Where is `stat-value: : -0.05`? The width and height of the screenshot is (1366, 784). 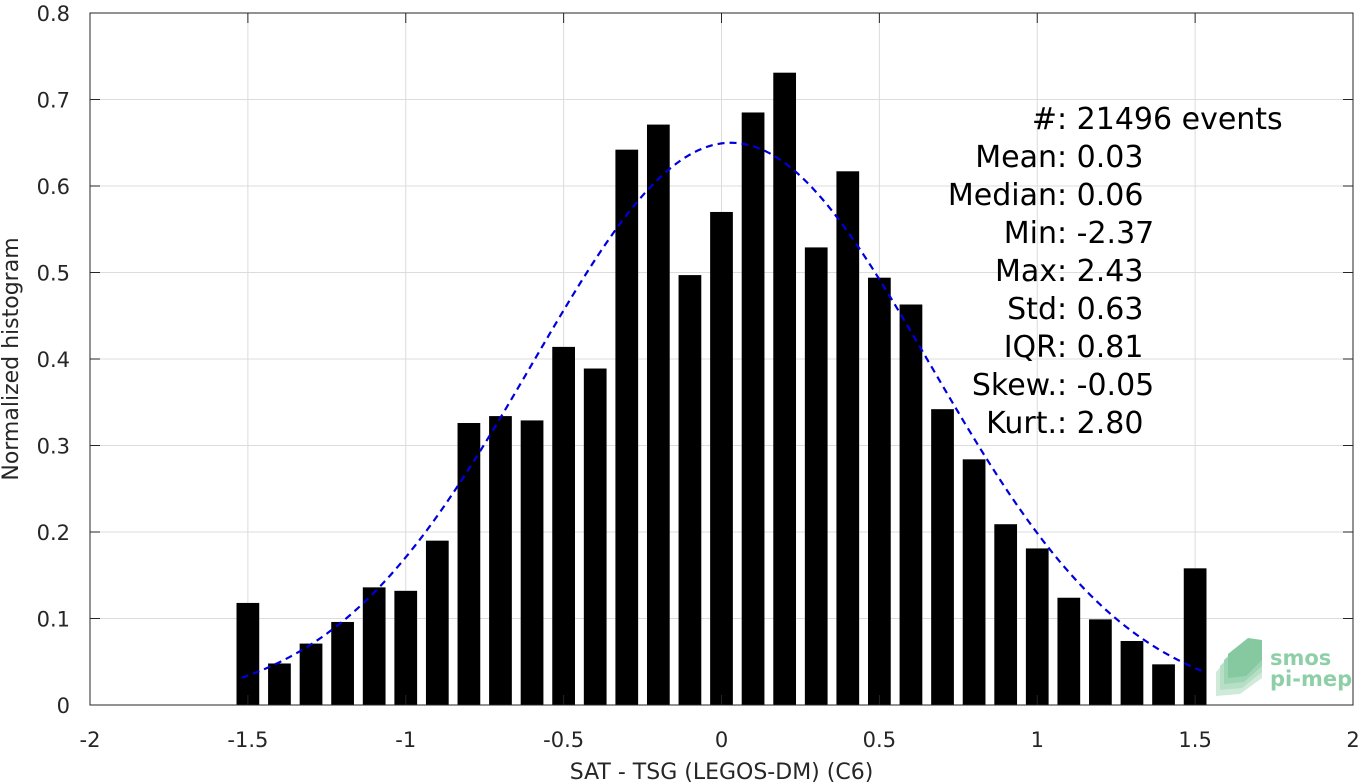 stat-value: : -0.05 is located at coordinates (1105, 385).